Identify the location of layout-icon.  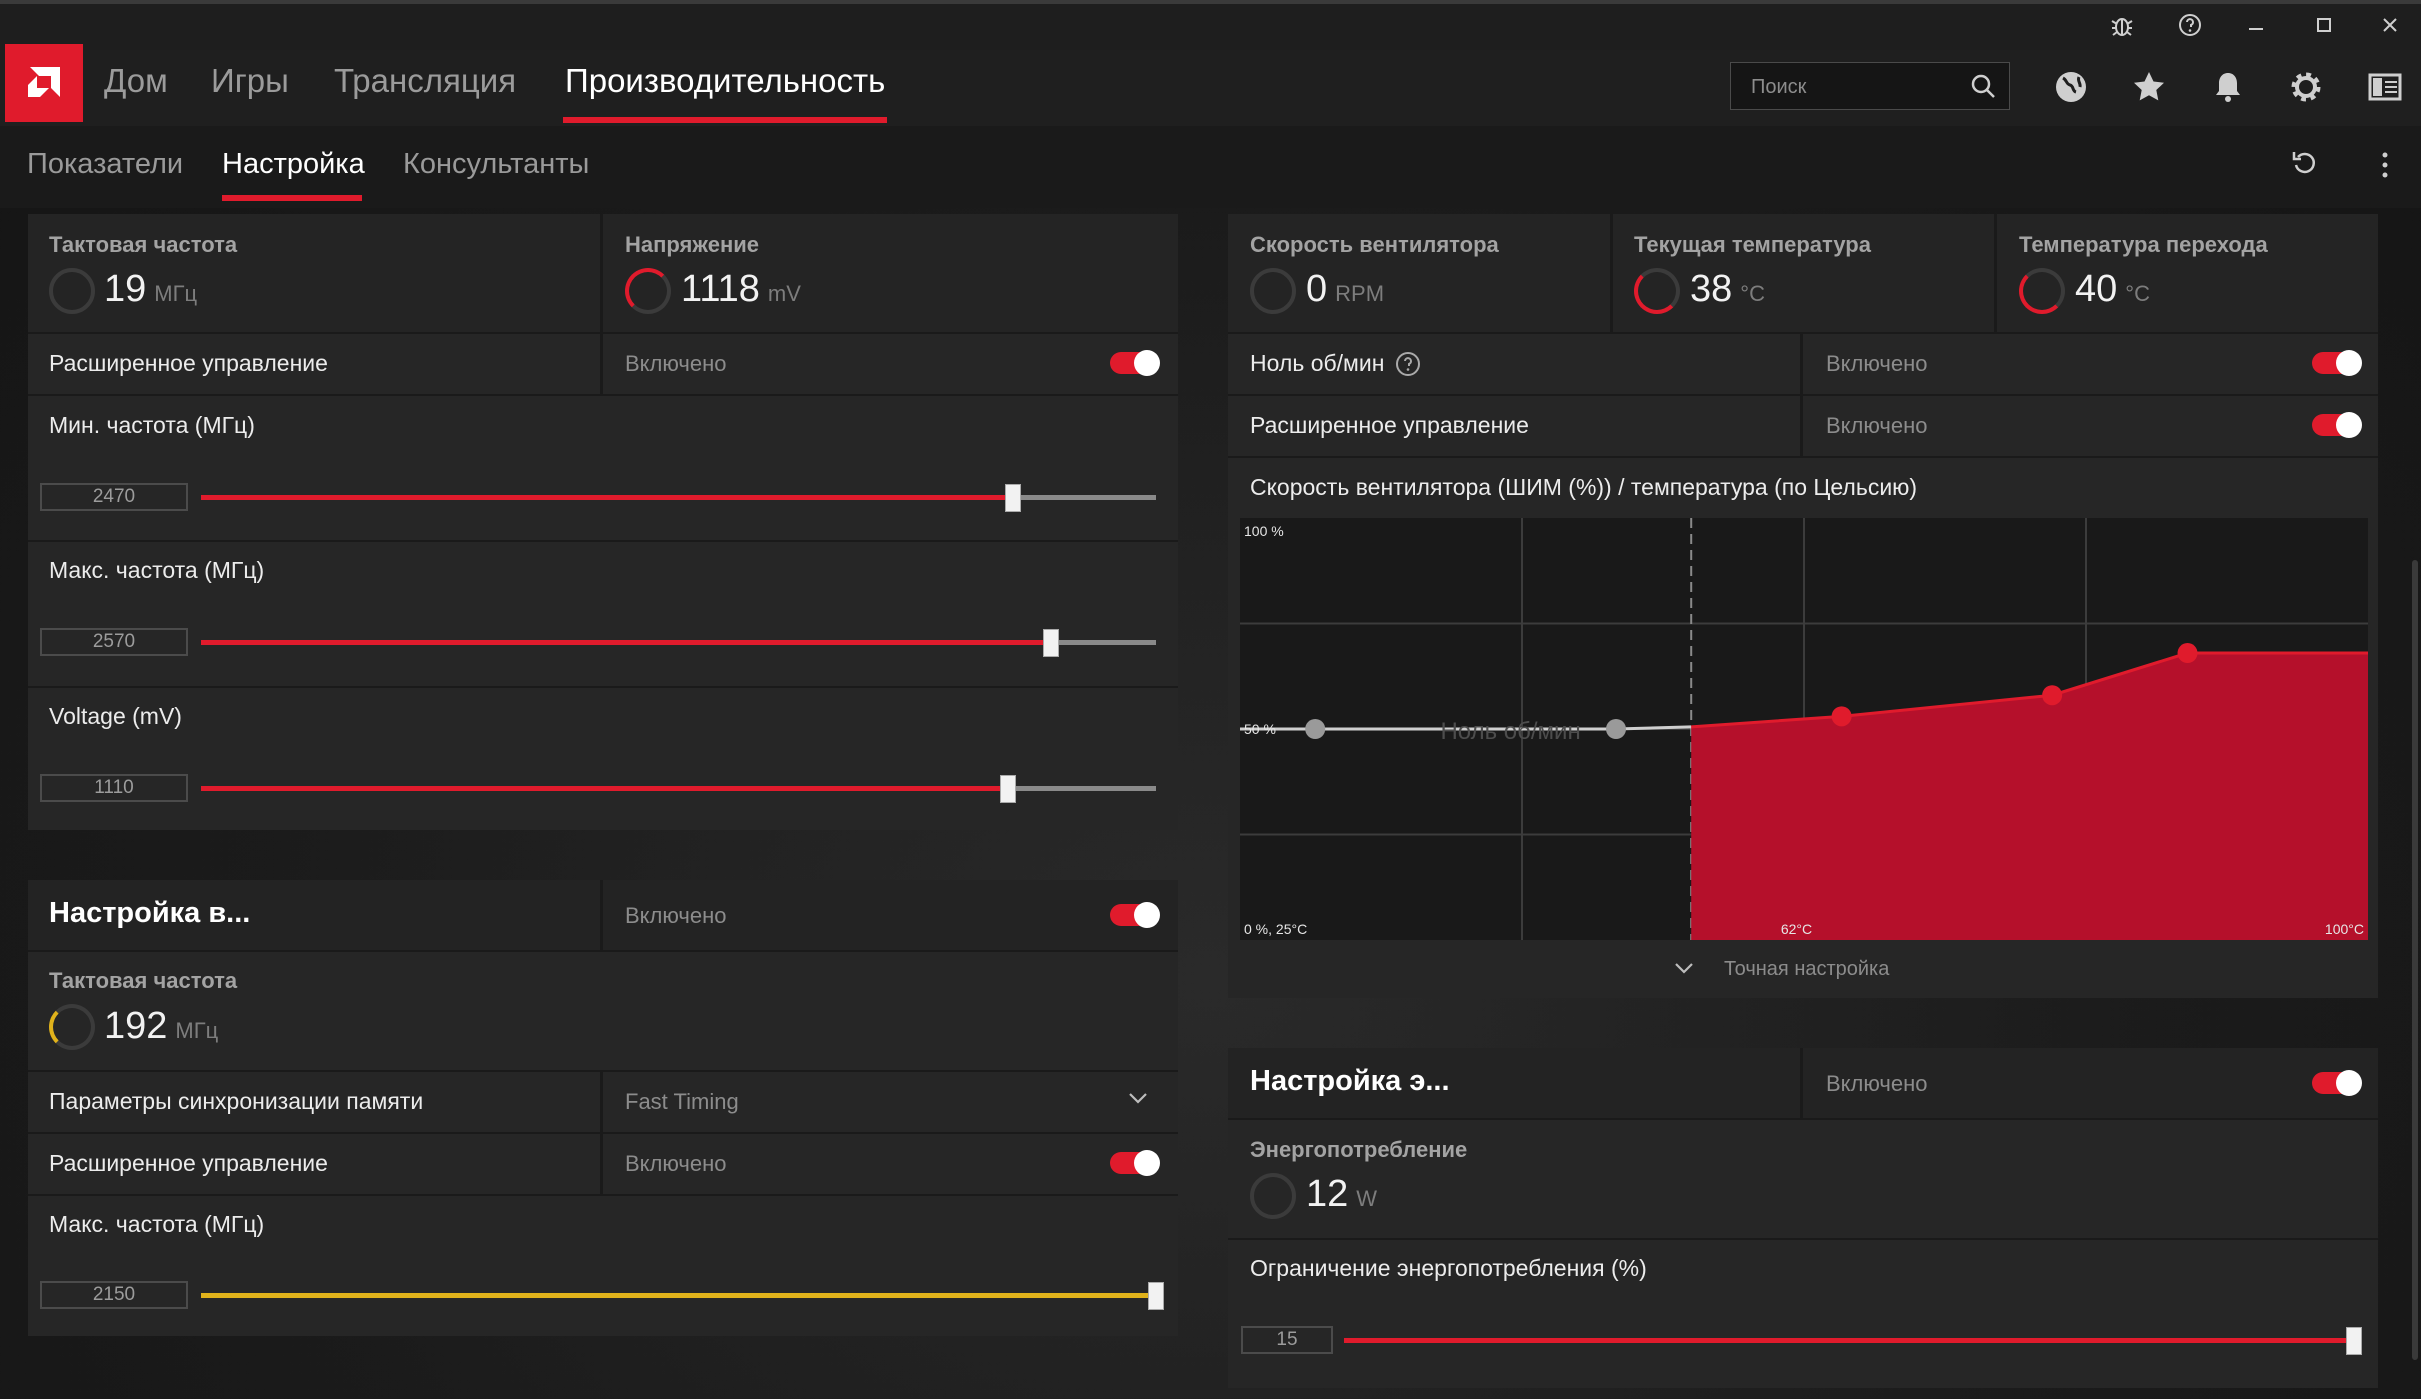
(2385, 87).